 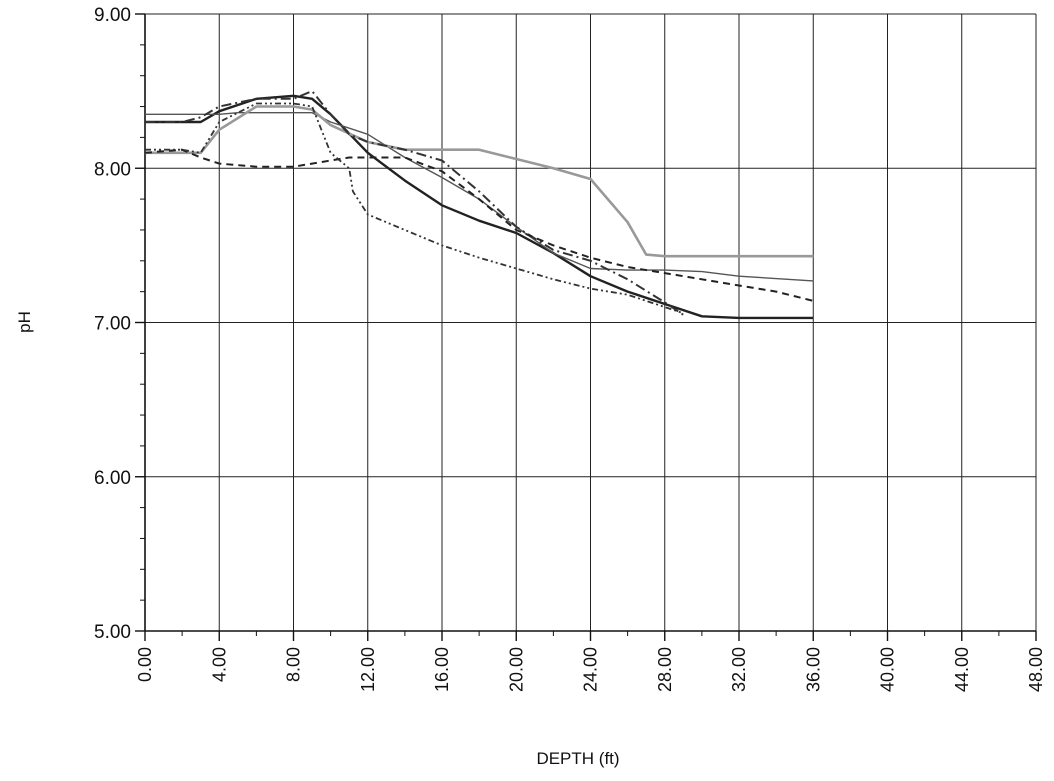 What do you see at coordinates (591, 669) in the screenshot?
I see `x-tick-label: 24.00` at bounding box center [591, 669].